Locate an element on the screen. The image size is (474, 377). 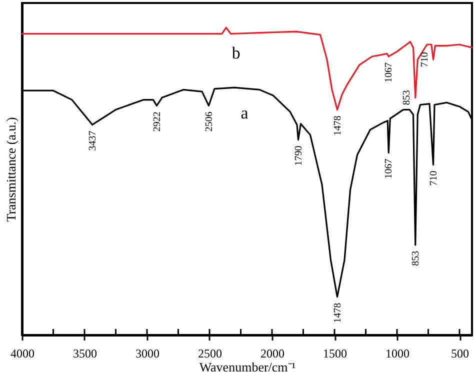
series-label: b is located at coordinates (236, 53).